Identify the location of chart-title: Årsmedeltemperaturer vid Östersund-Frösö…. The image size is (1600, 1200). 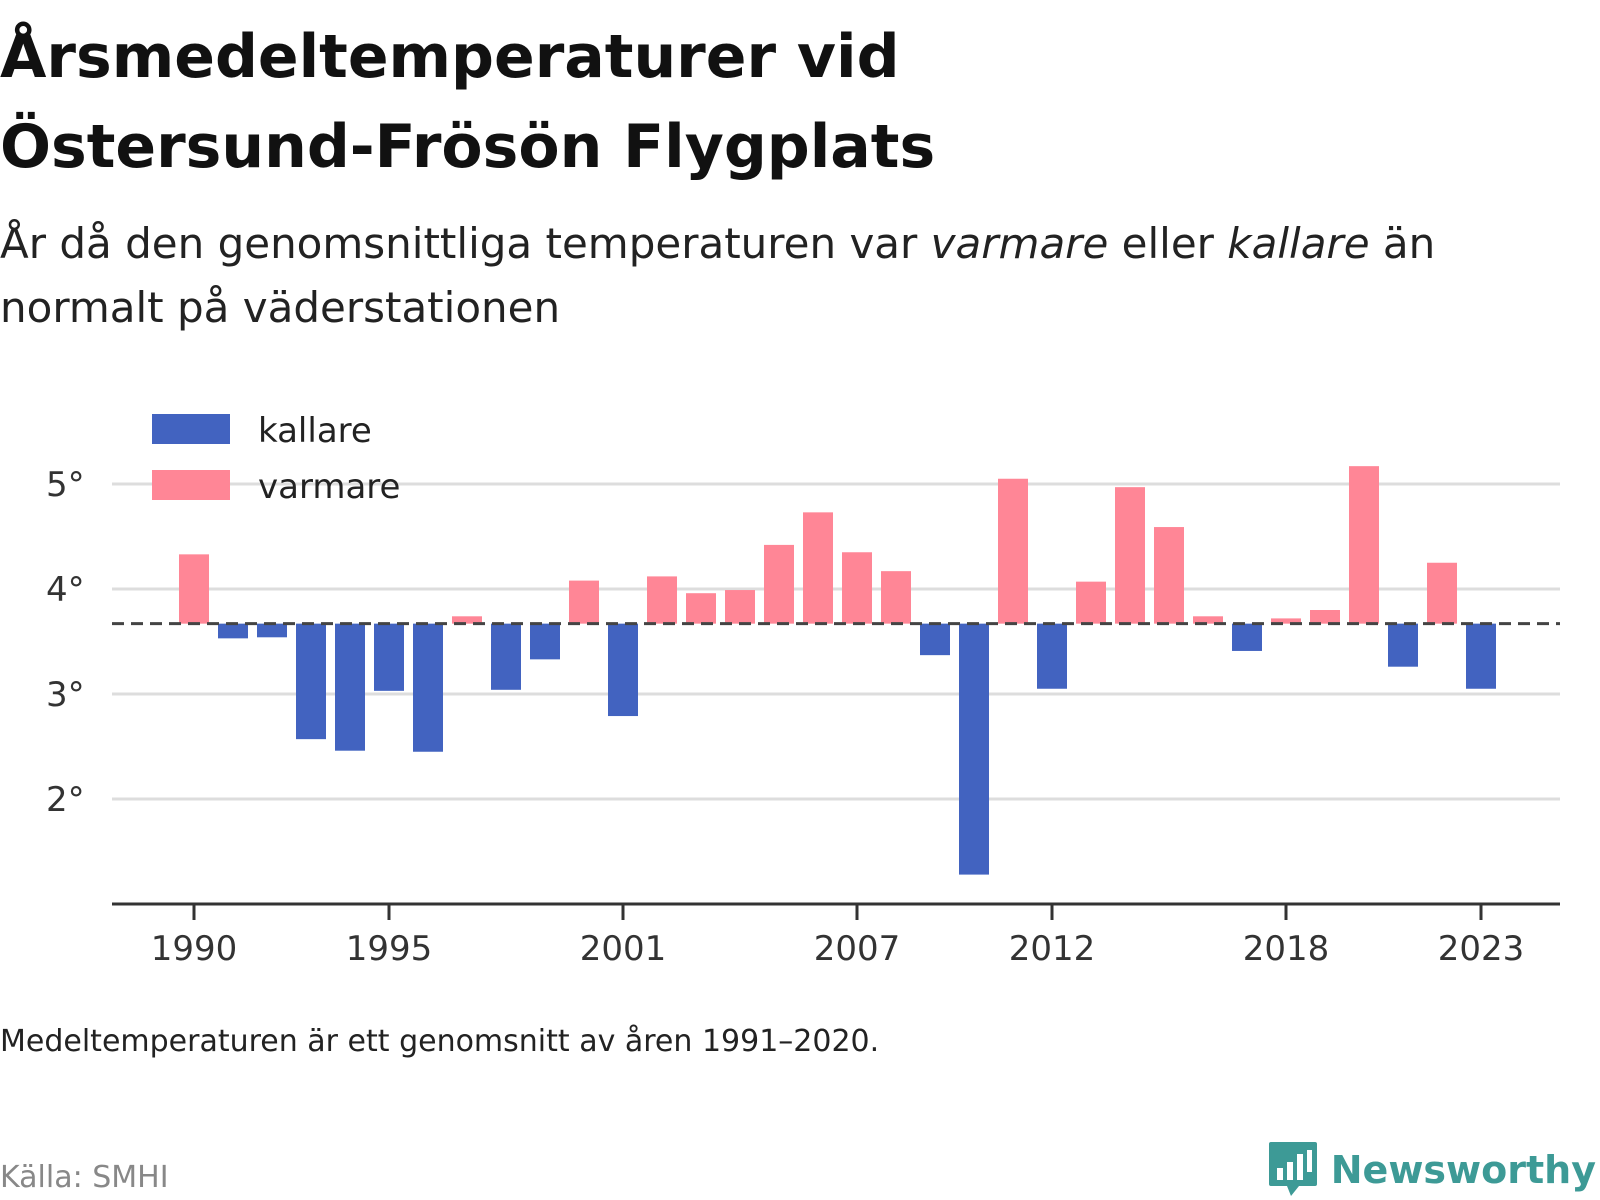
(468, 102).